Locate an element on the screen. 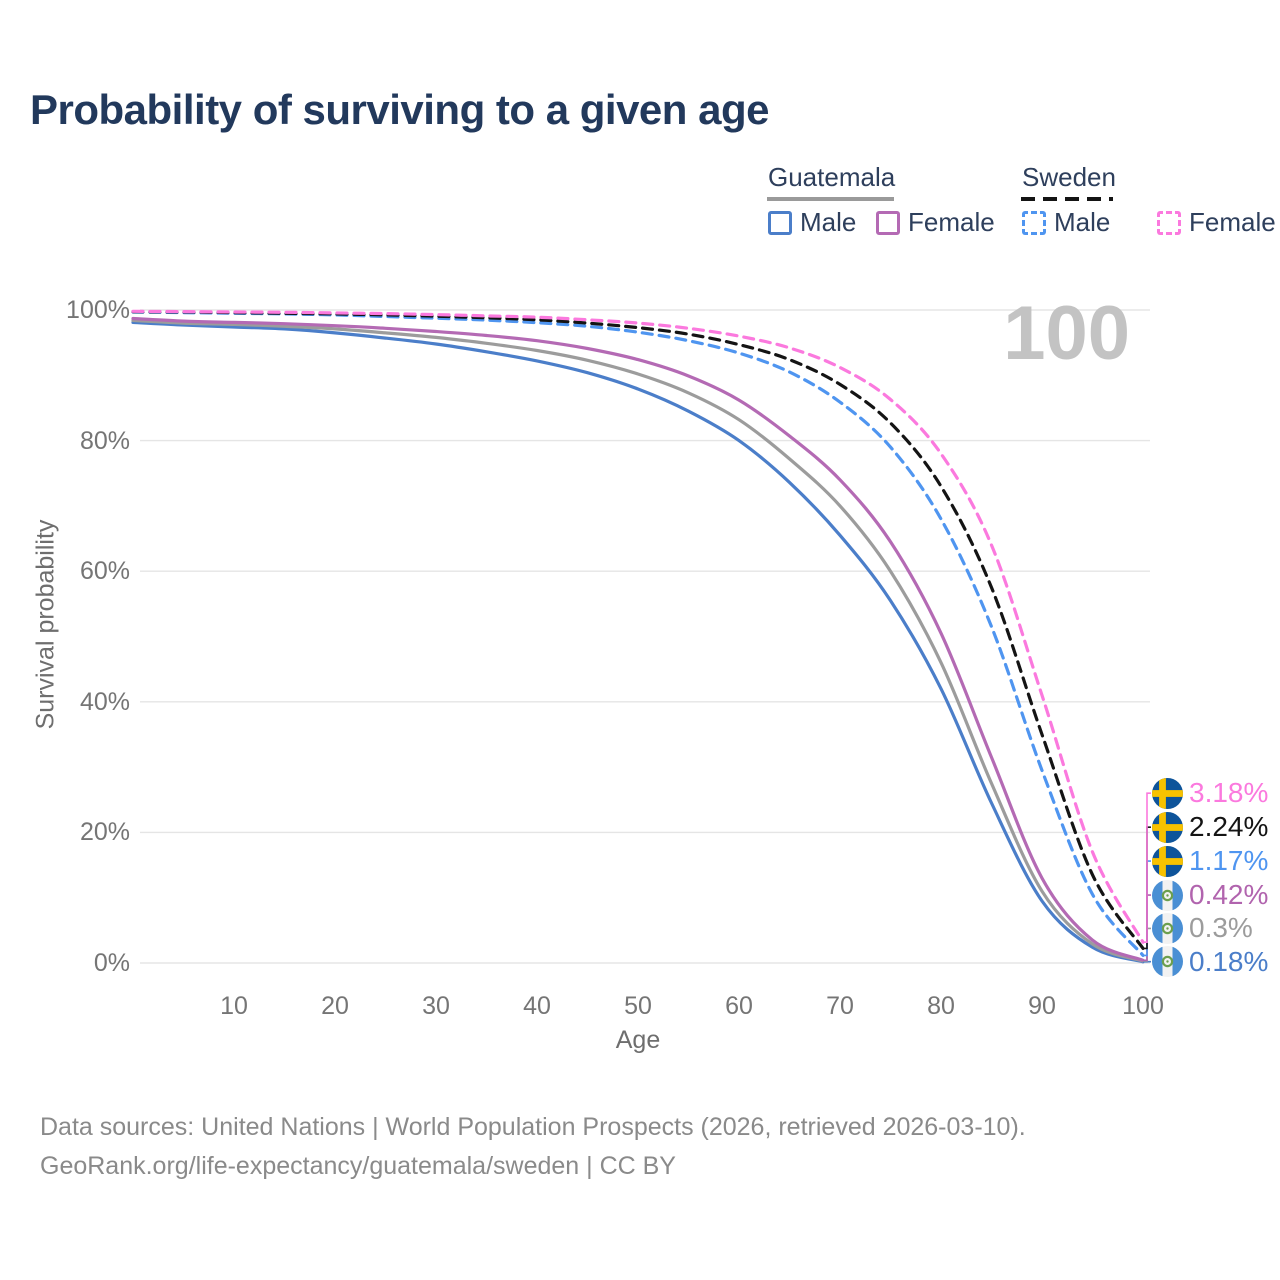 The height and width of the screenshot is (1280, 1280). end-label-guatemala-male: 0.18% is located at coordinates (1210, 962).